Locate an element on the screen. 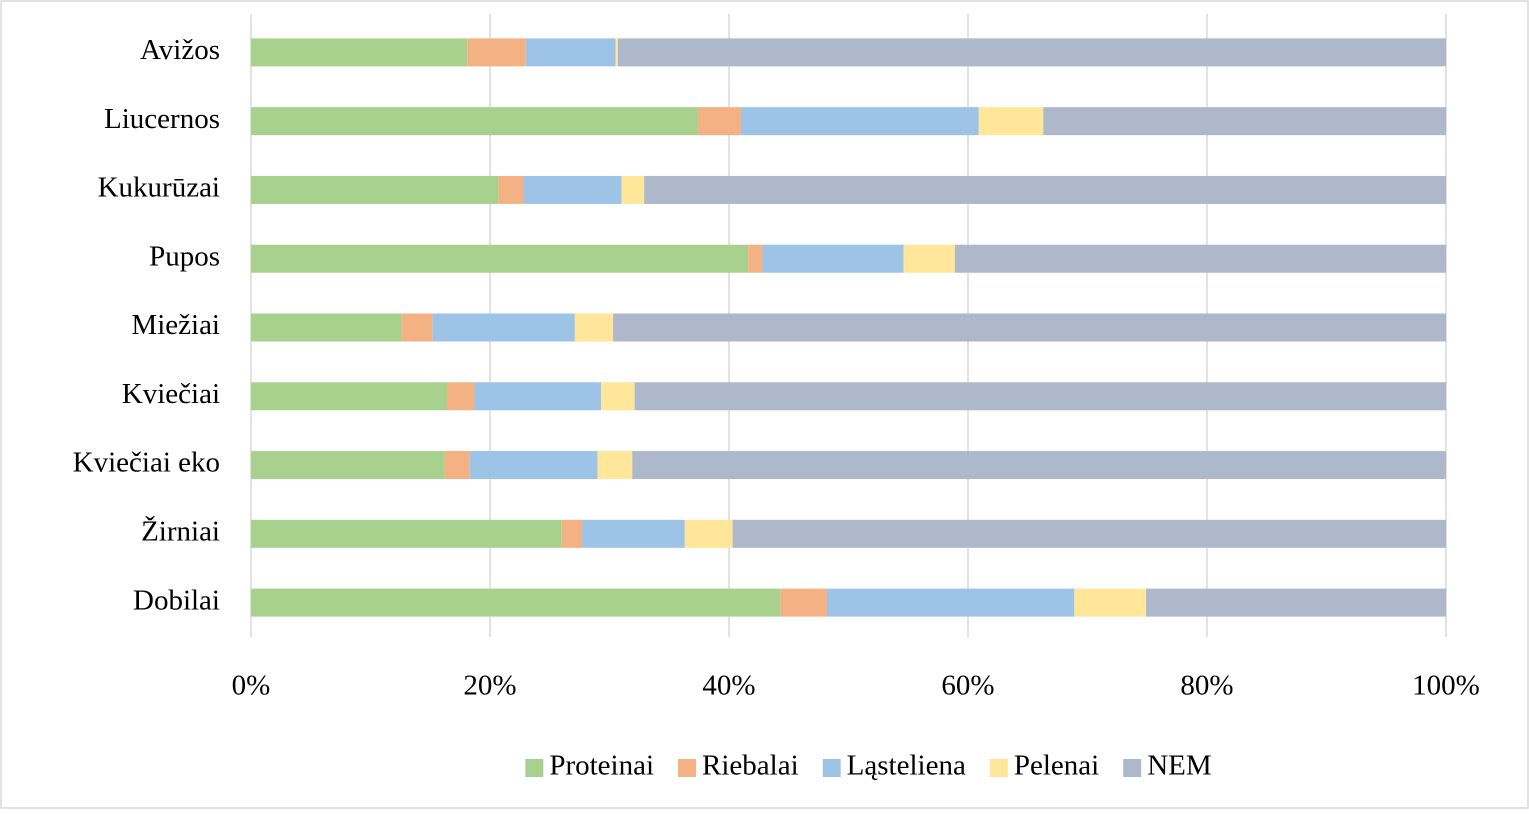  y-tick-label: Liucernos is located at coordinates (162, 119).